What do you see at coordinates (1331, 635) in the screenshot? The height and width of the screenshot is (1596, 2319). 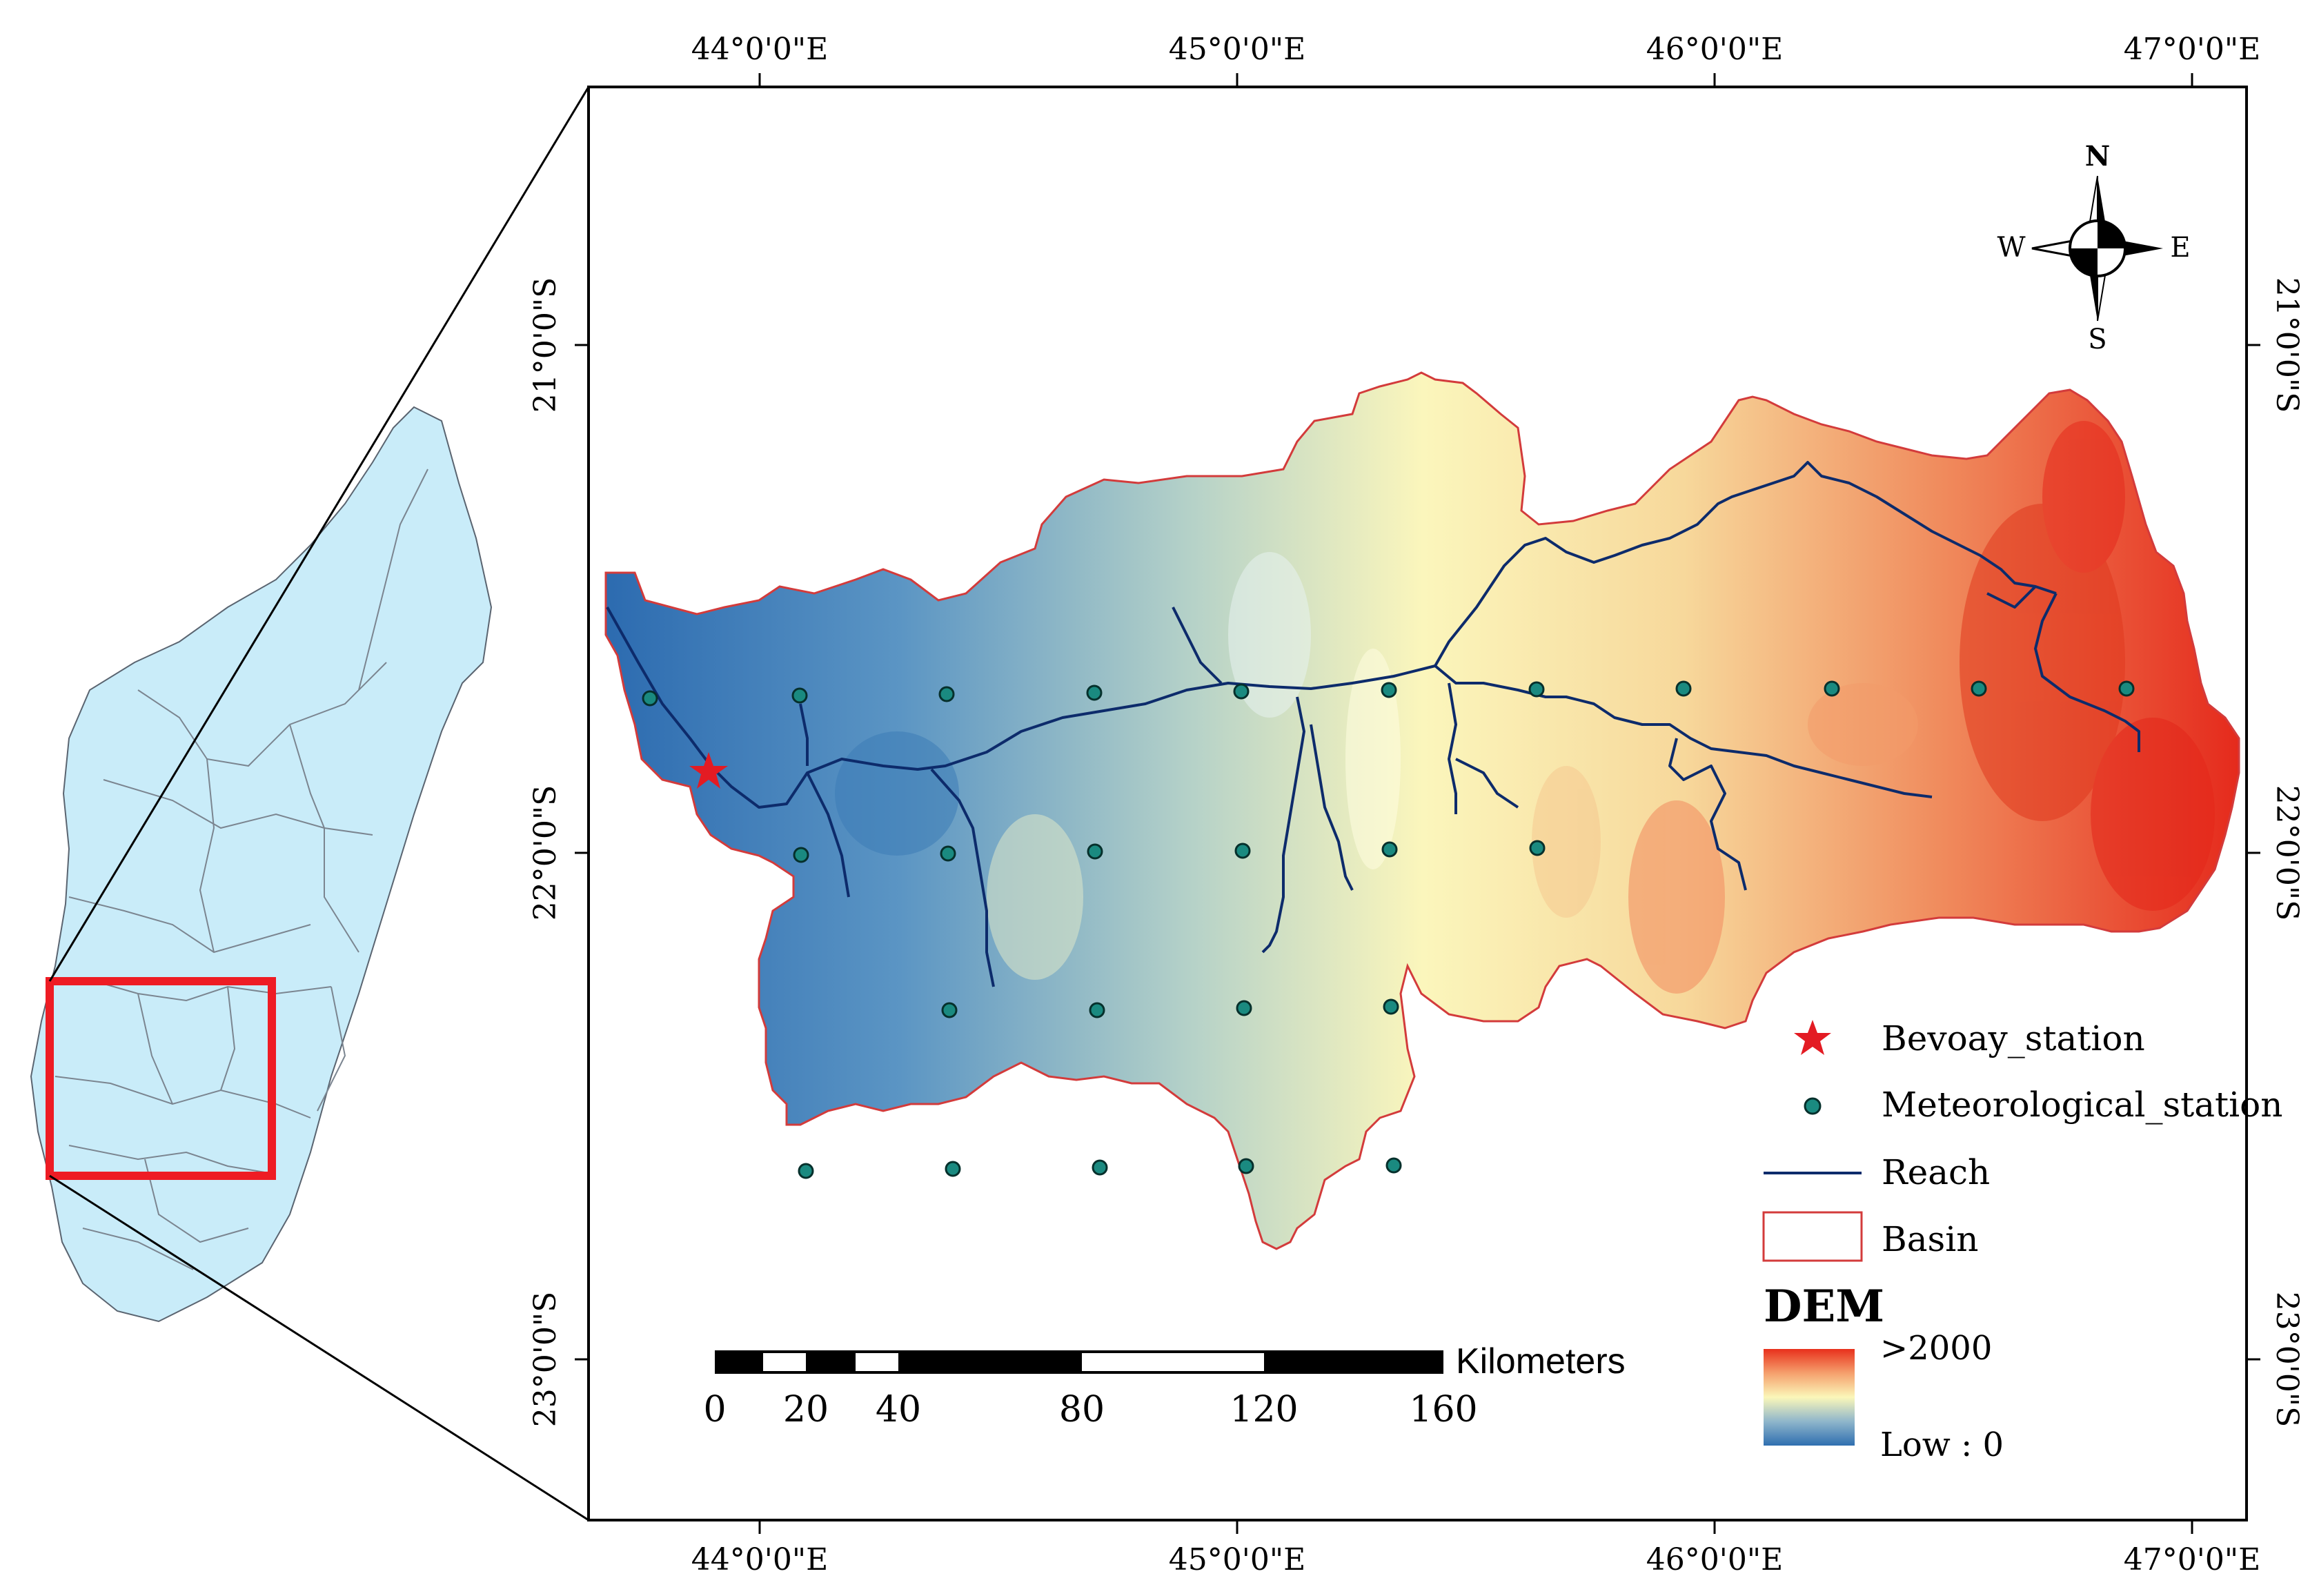 I see `reach-main` at bounding box center [1331, 635].